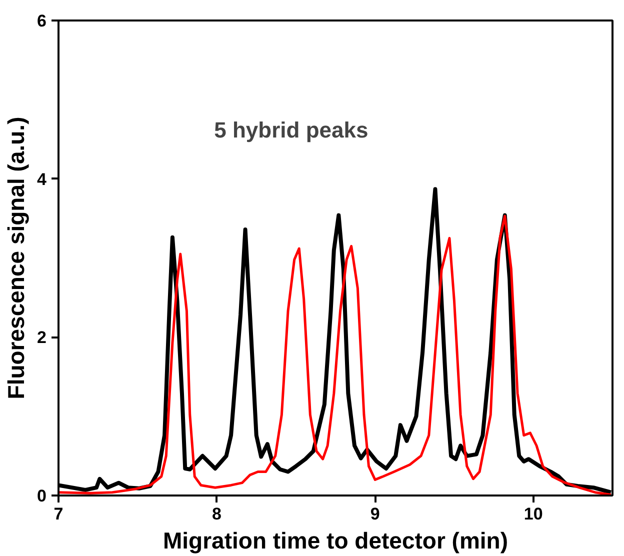 Image resolution: width=624 pixels, height=556 pixels. Describe the element at coordinates (42, 338) in the screenshot. I see `y-tick-label: 2` at that location.